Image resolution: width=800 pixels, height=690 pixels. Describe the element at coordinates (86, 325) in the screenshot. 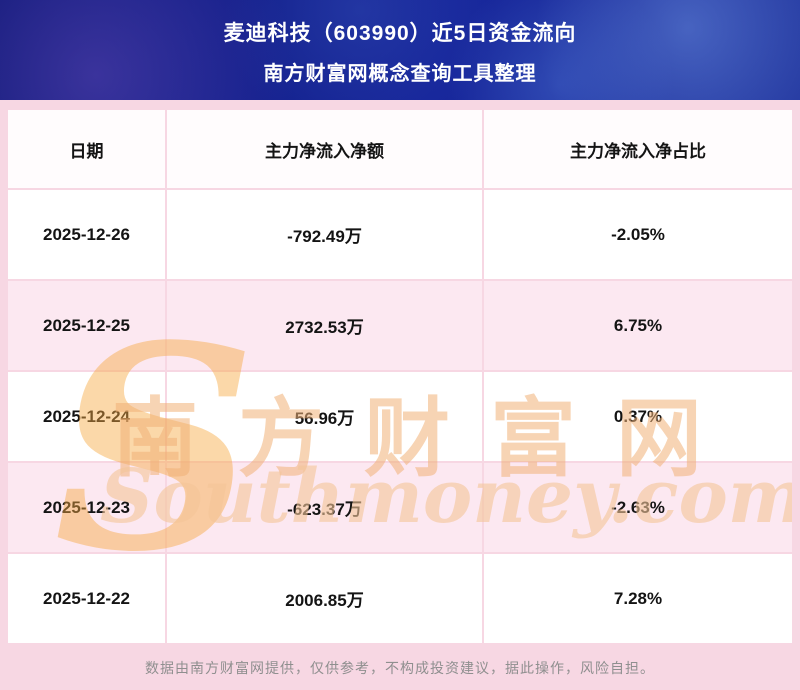

I see `table-cell-date: 2025-12-25` at that location.